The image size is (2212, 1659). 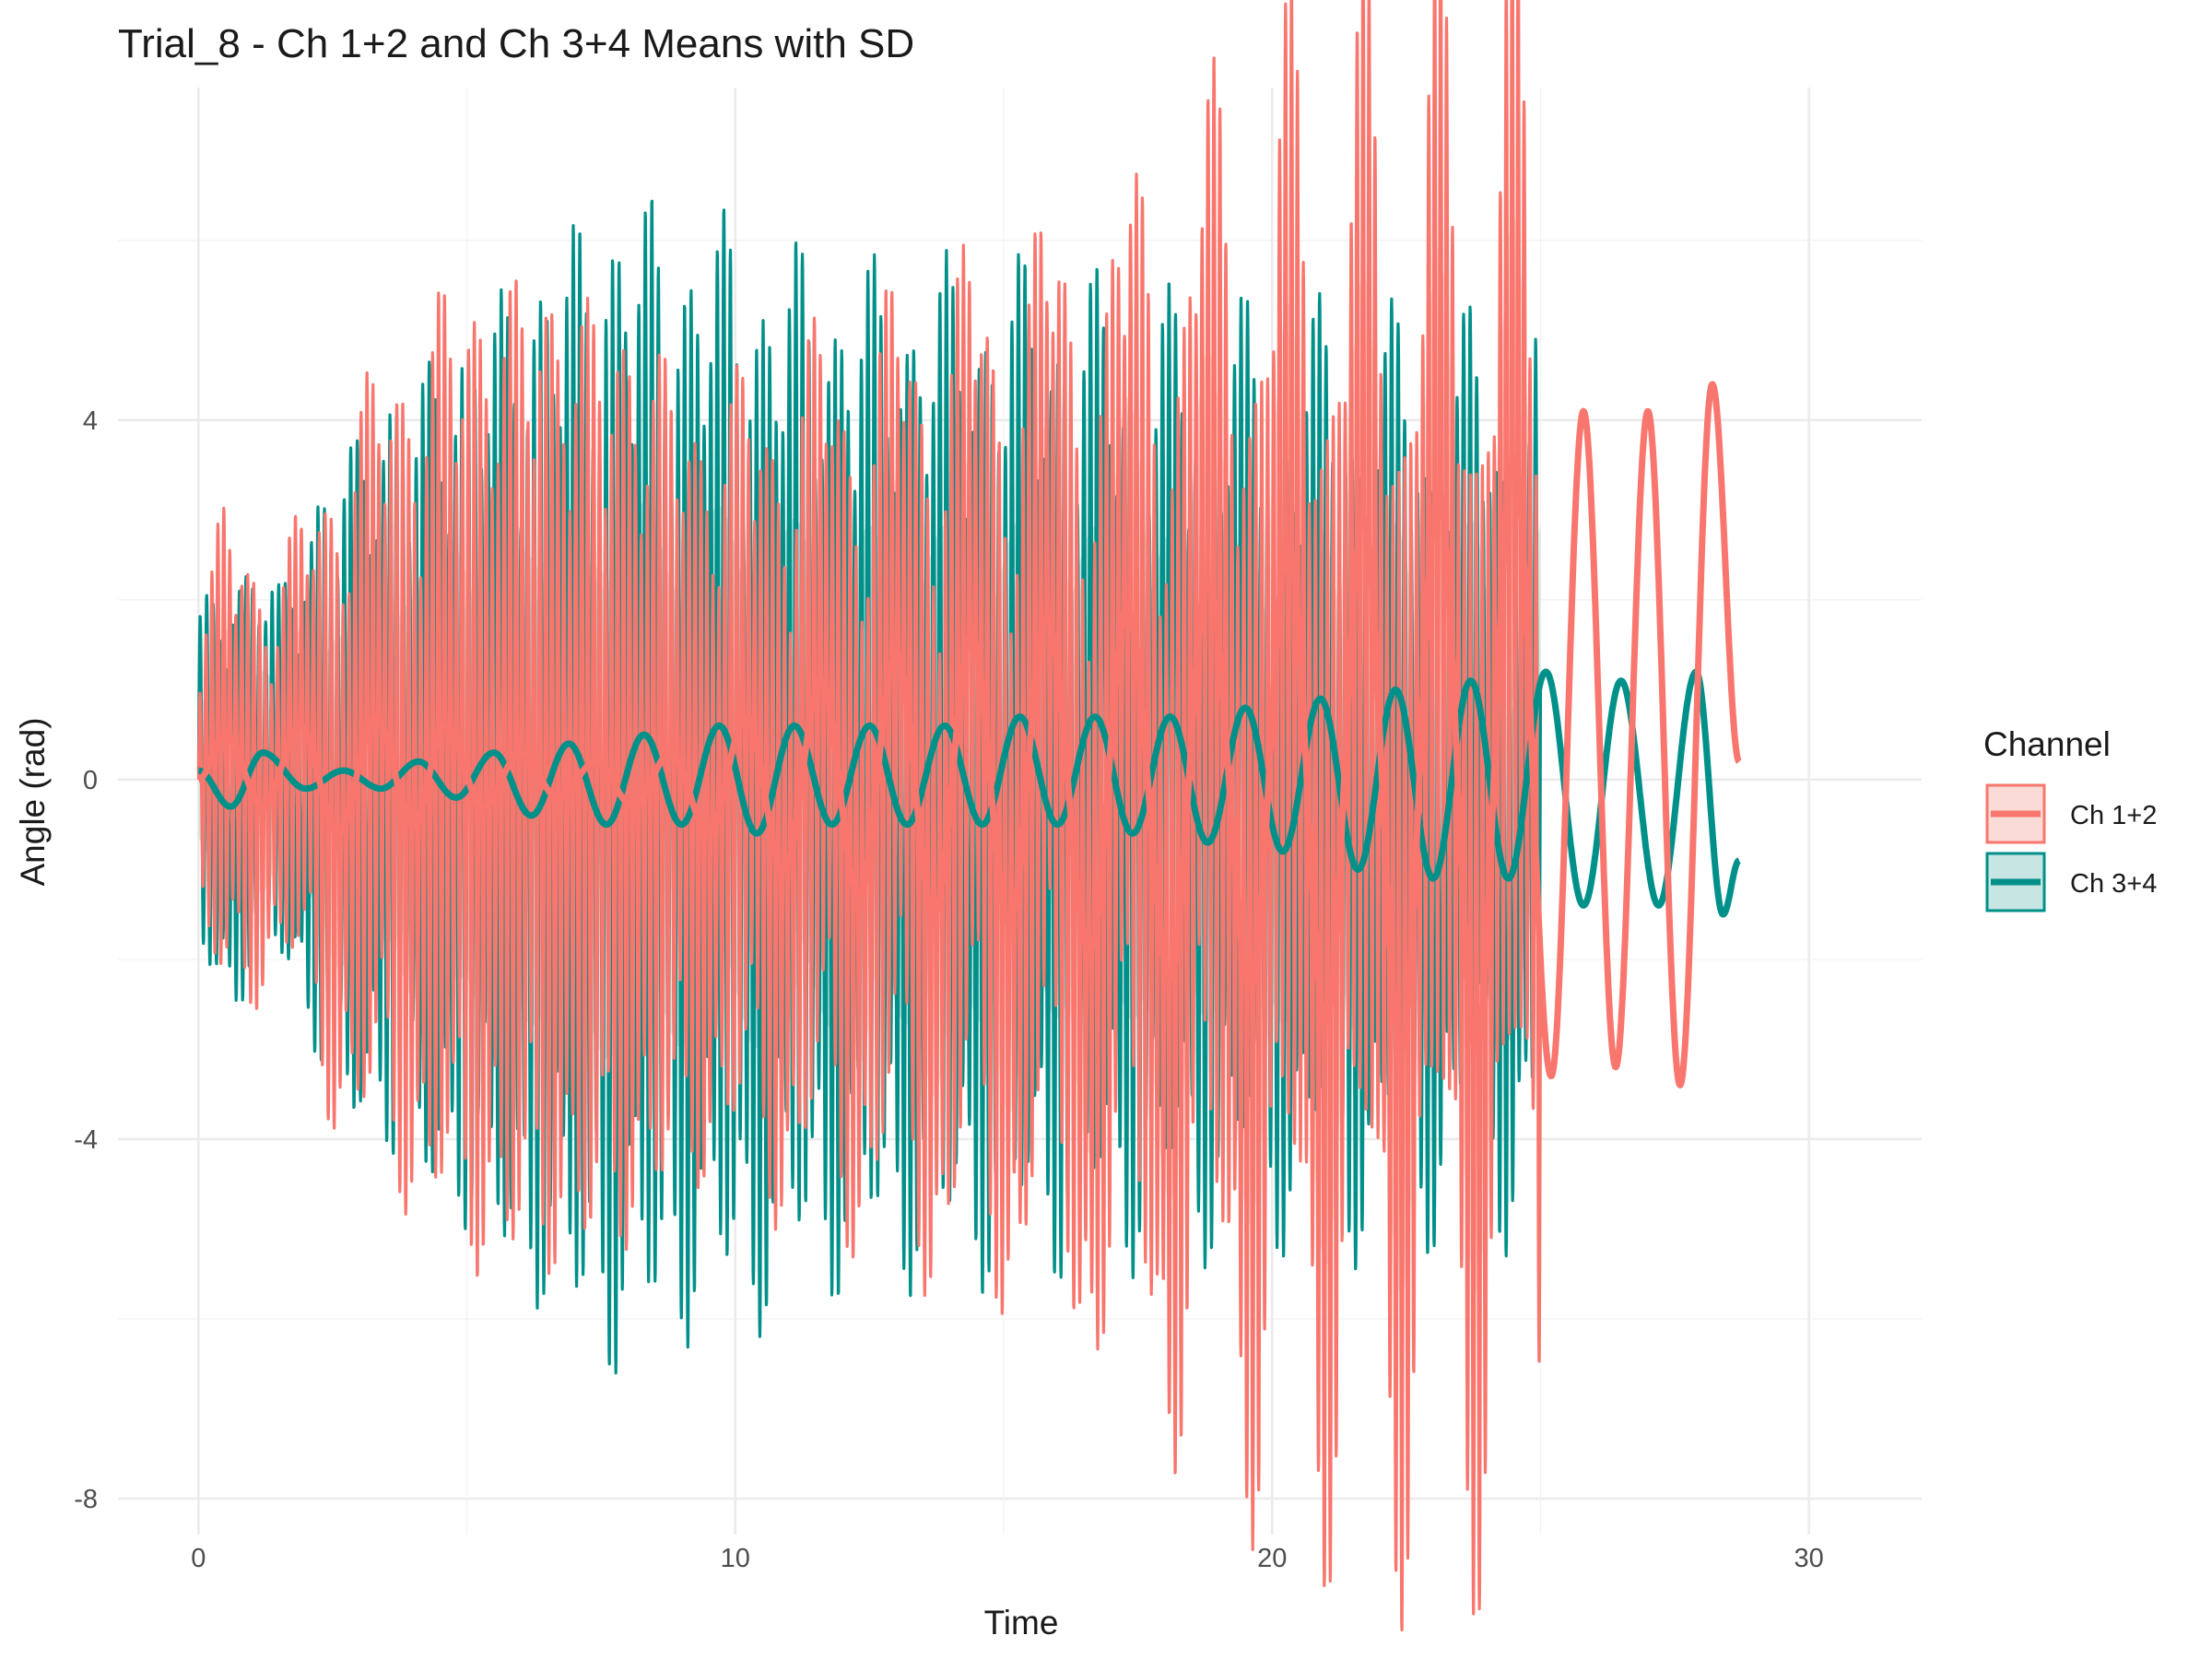 I want to click on legend-label-ch34: Ch 3+4, so click(x=2113, y=884).